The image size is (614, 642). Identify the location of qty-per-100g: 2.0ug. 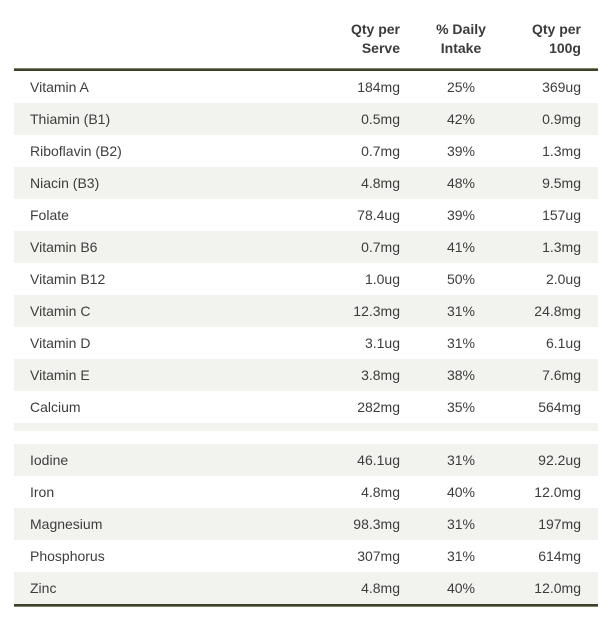
(563, 279).